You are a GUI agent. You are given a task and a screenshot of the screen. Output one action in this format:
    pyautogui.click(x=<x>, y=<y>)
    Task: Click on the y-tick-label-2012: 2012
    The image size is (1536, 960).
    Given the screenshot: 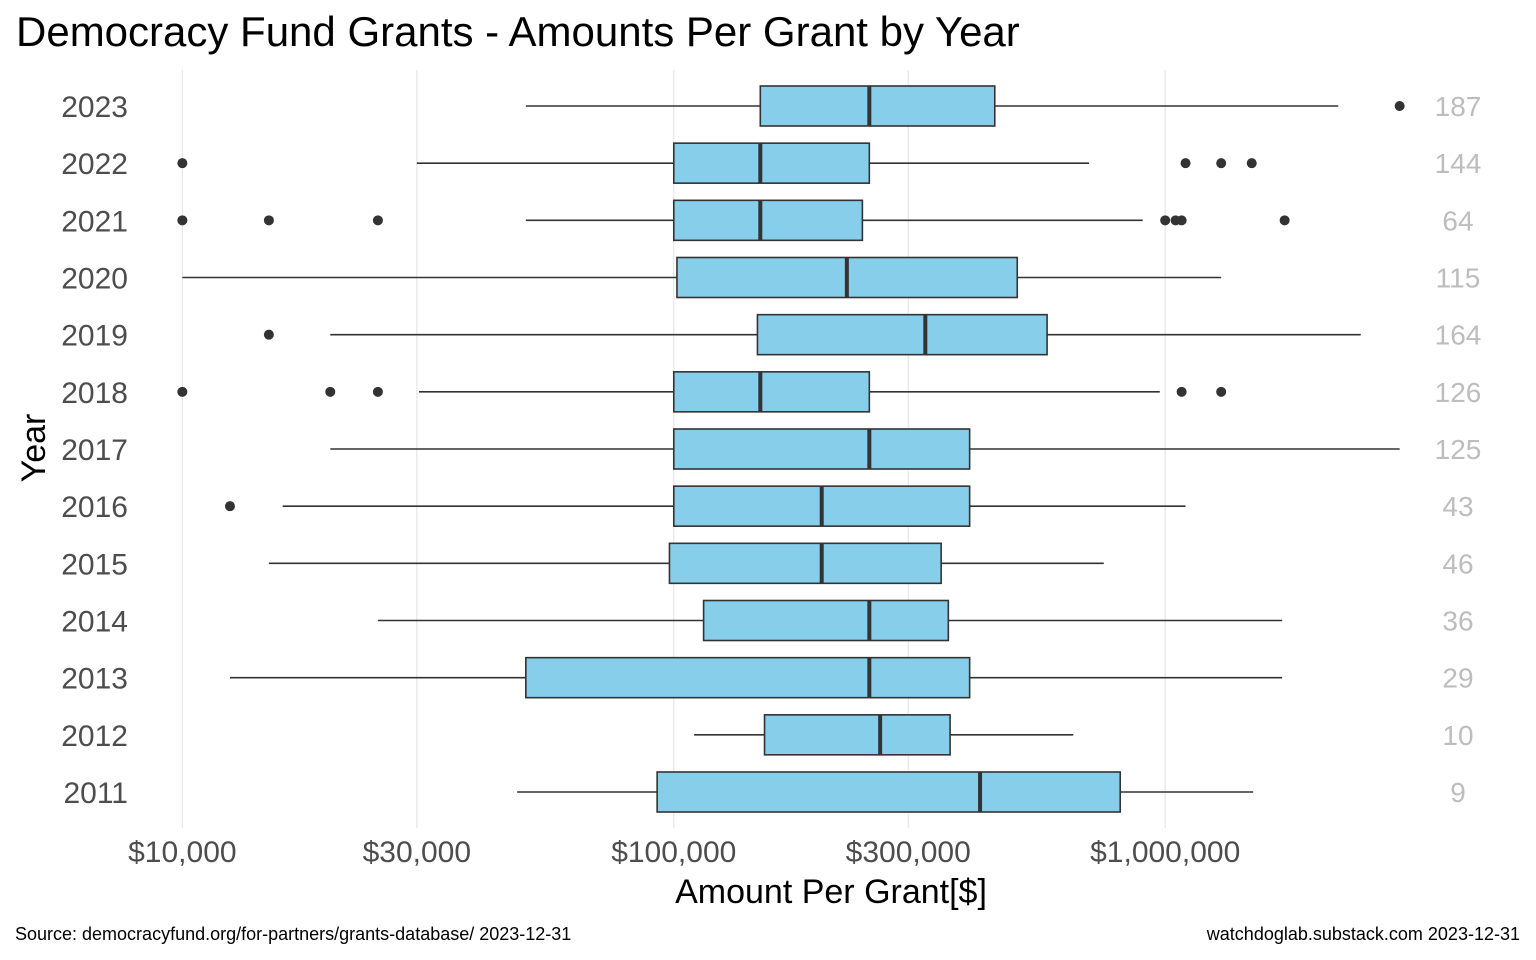 What is the action you would take?
    pyautogui.click(x=94, y=736)
    